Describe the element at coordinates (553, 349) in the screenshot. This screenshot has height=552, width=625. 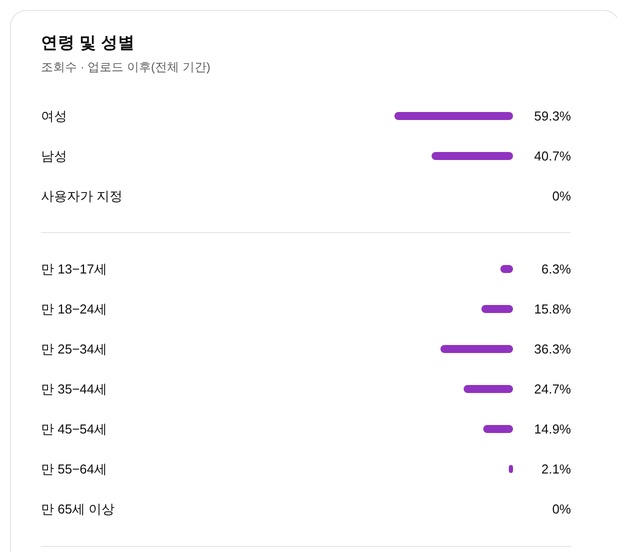
I see `data-label: 36.3%` at that location.